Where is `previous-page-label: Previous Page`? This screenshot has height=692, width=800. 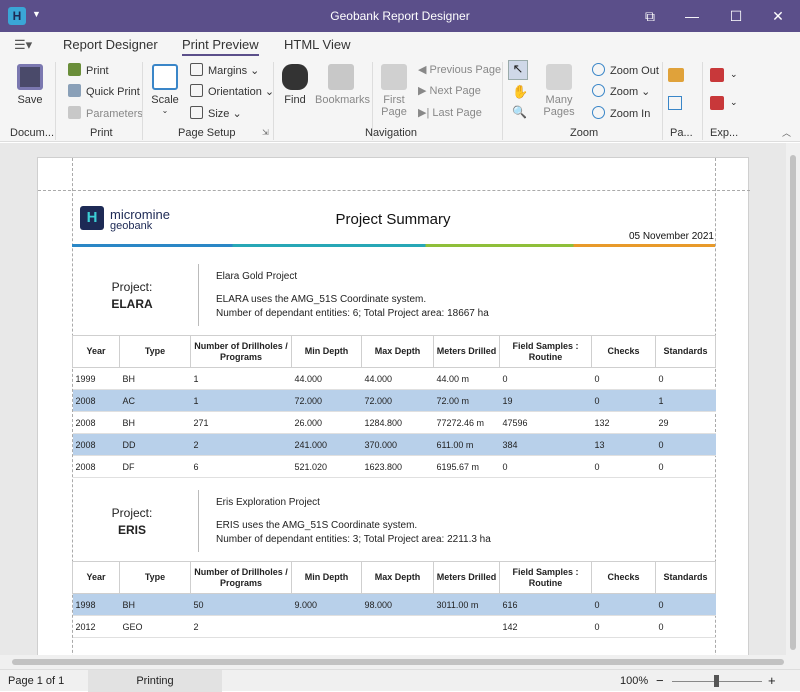
previous-page-label: Previous Page is located at coordinates (465, 70).